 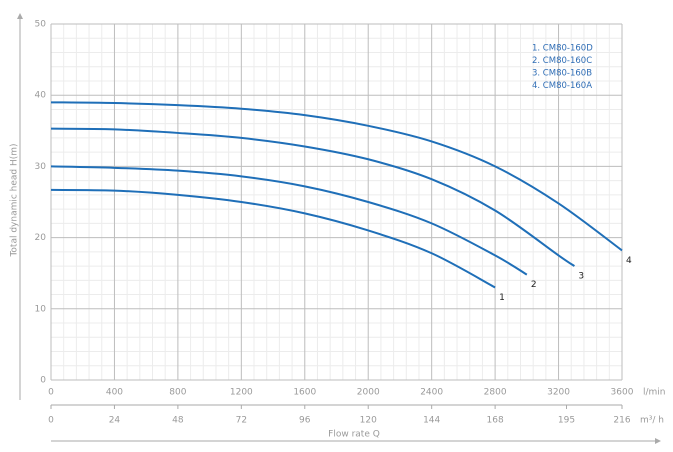 What do you see at coordinates (502, 298) in the screenshot?
I see `curve-label: 1` at bounding box center [502, 298].